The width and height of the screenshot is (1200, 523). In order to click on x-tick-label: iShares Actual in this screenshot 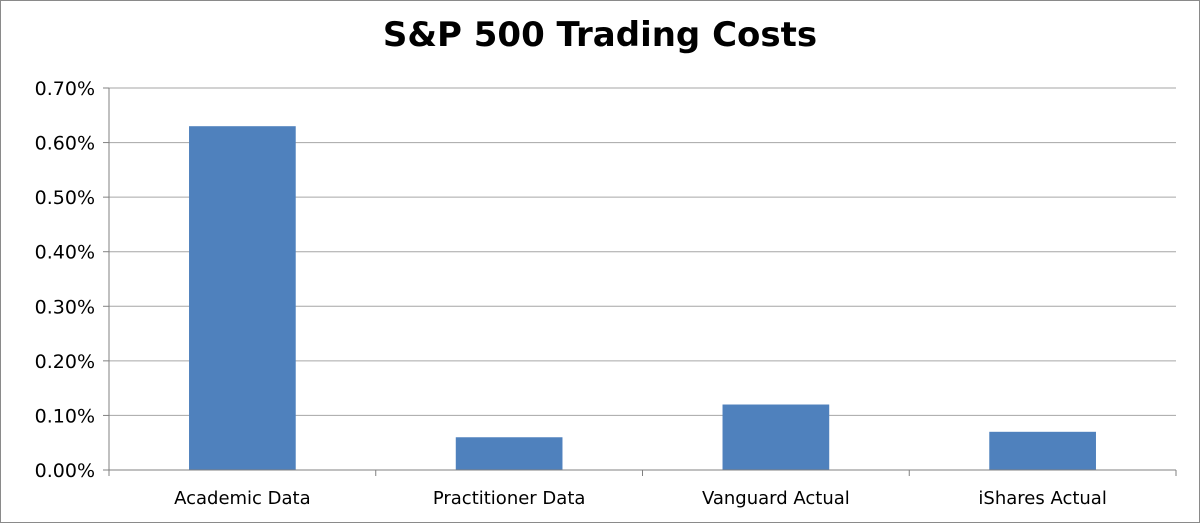, I will do `click(1042, 498)`.